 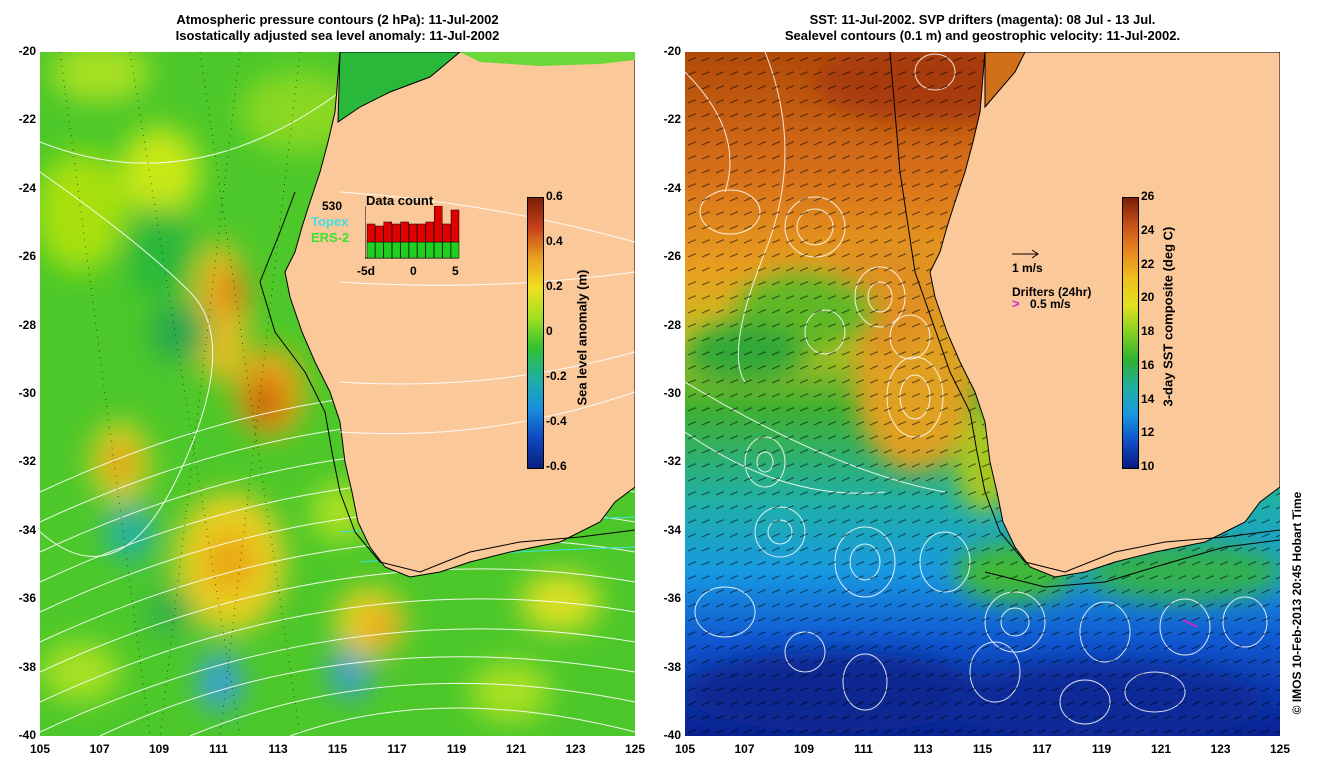 I want to click on left-lat-tick: -32, so click(x=27, y=461).